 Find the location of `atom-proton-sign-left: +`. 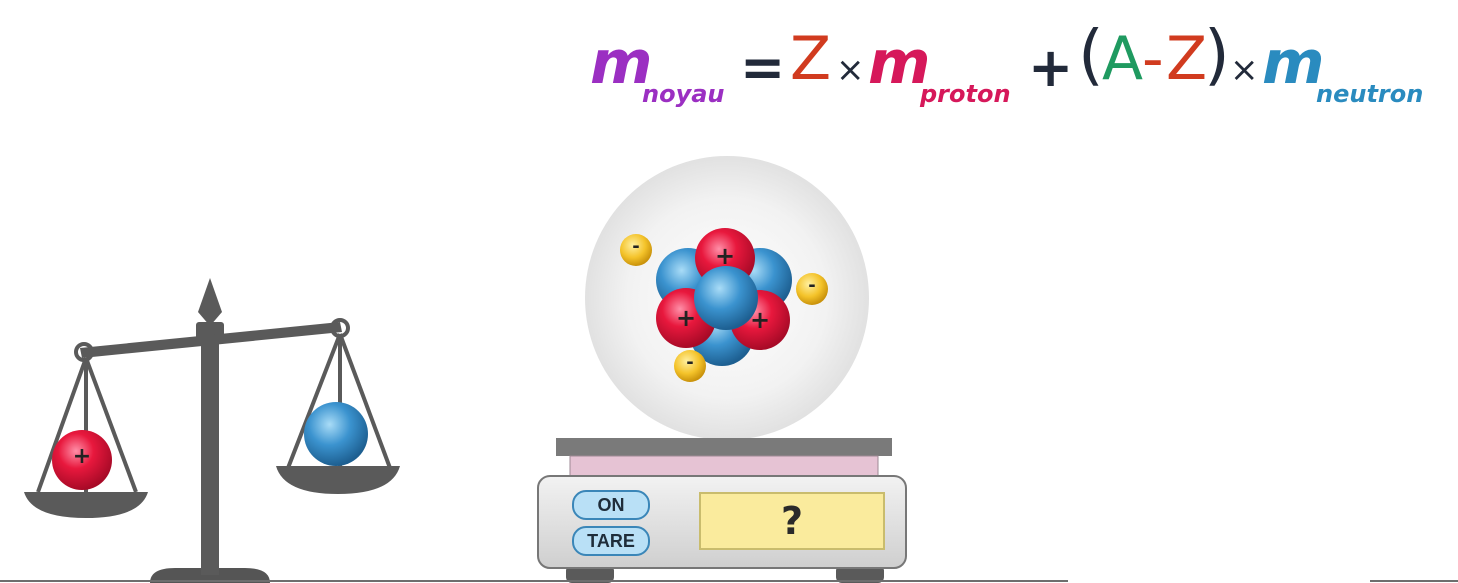

atom-proton-sign-left: + is located at coordinates (686, 318).